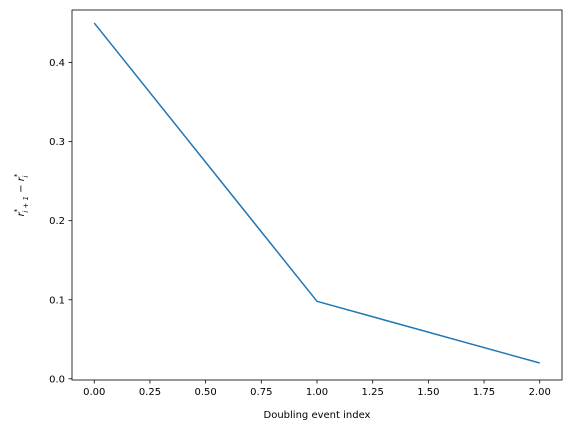 Image resolution: width=576 pixels, height=432 pixels. Describe the element at coordinates (373, 392) in the screenshot. I see `x-tick-label: 1.25` at that location.